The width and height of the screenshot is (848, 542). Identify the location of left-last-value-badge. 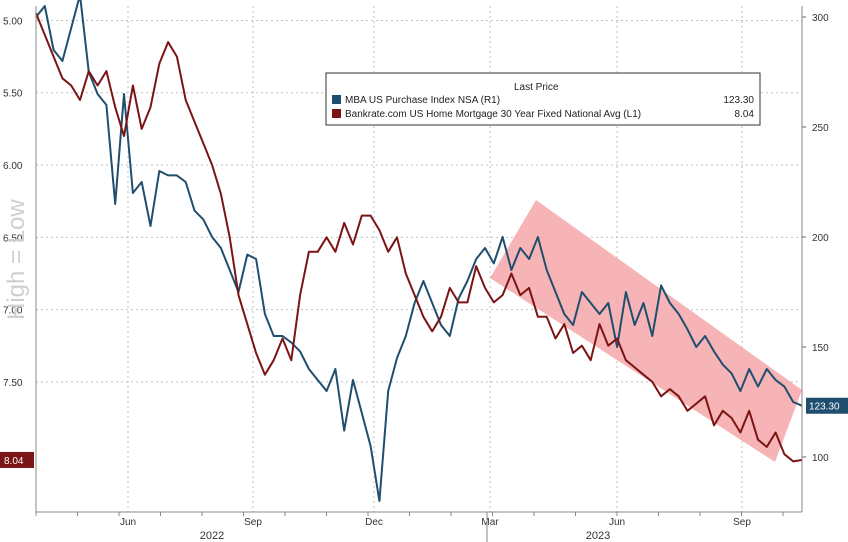
(17, 459).